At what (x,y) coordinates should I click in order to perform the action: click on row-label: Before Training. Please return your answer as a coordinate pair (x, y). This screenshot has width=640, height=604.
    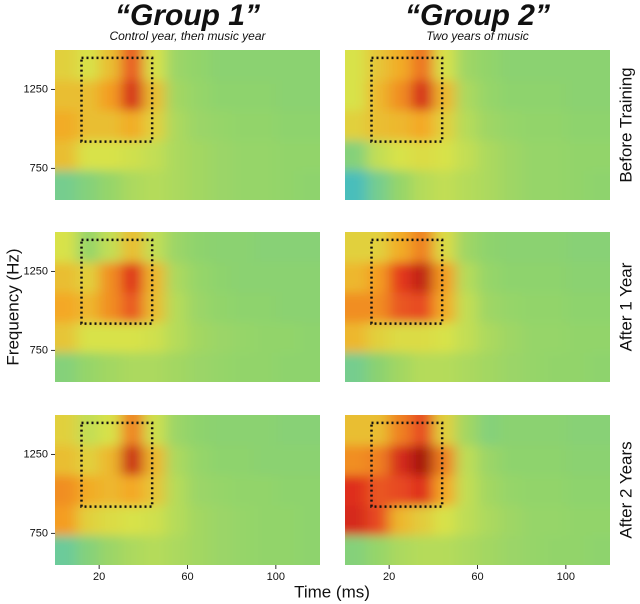
    Looking at the image, I should click on (625, 124).